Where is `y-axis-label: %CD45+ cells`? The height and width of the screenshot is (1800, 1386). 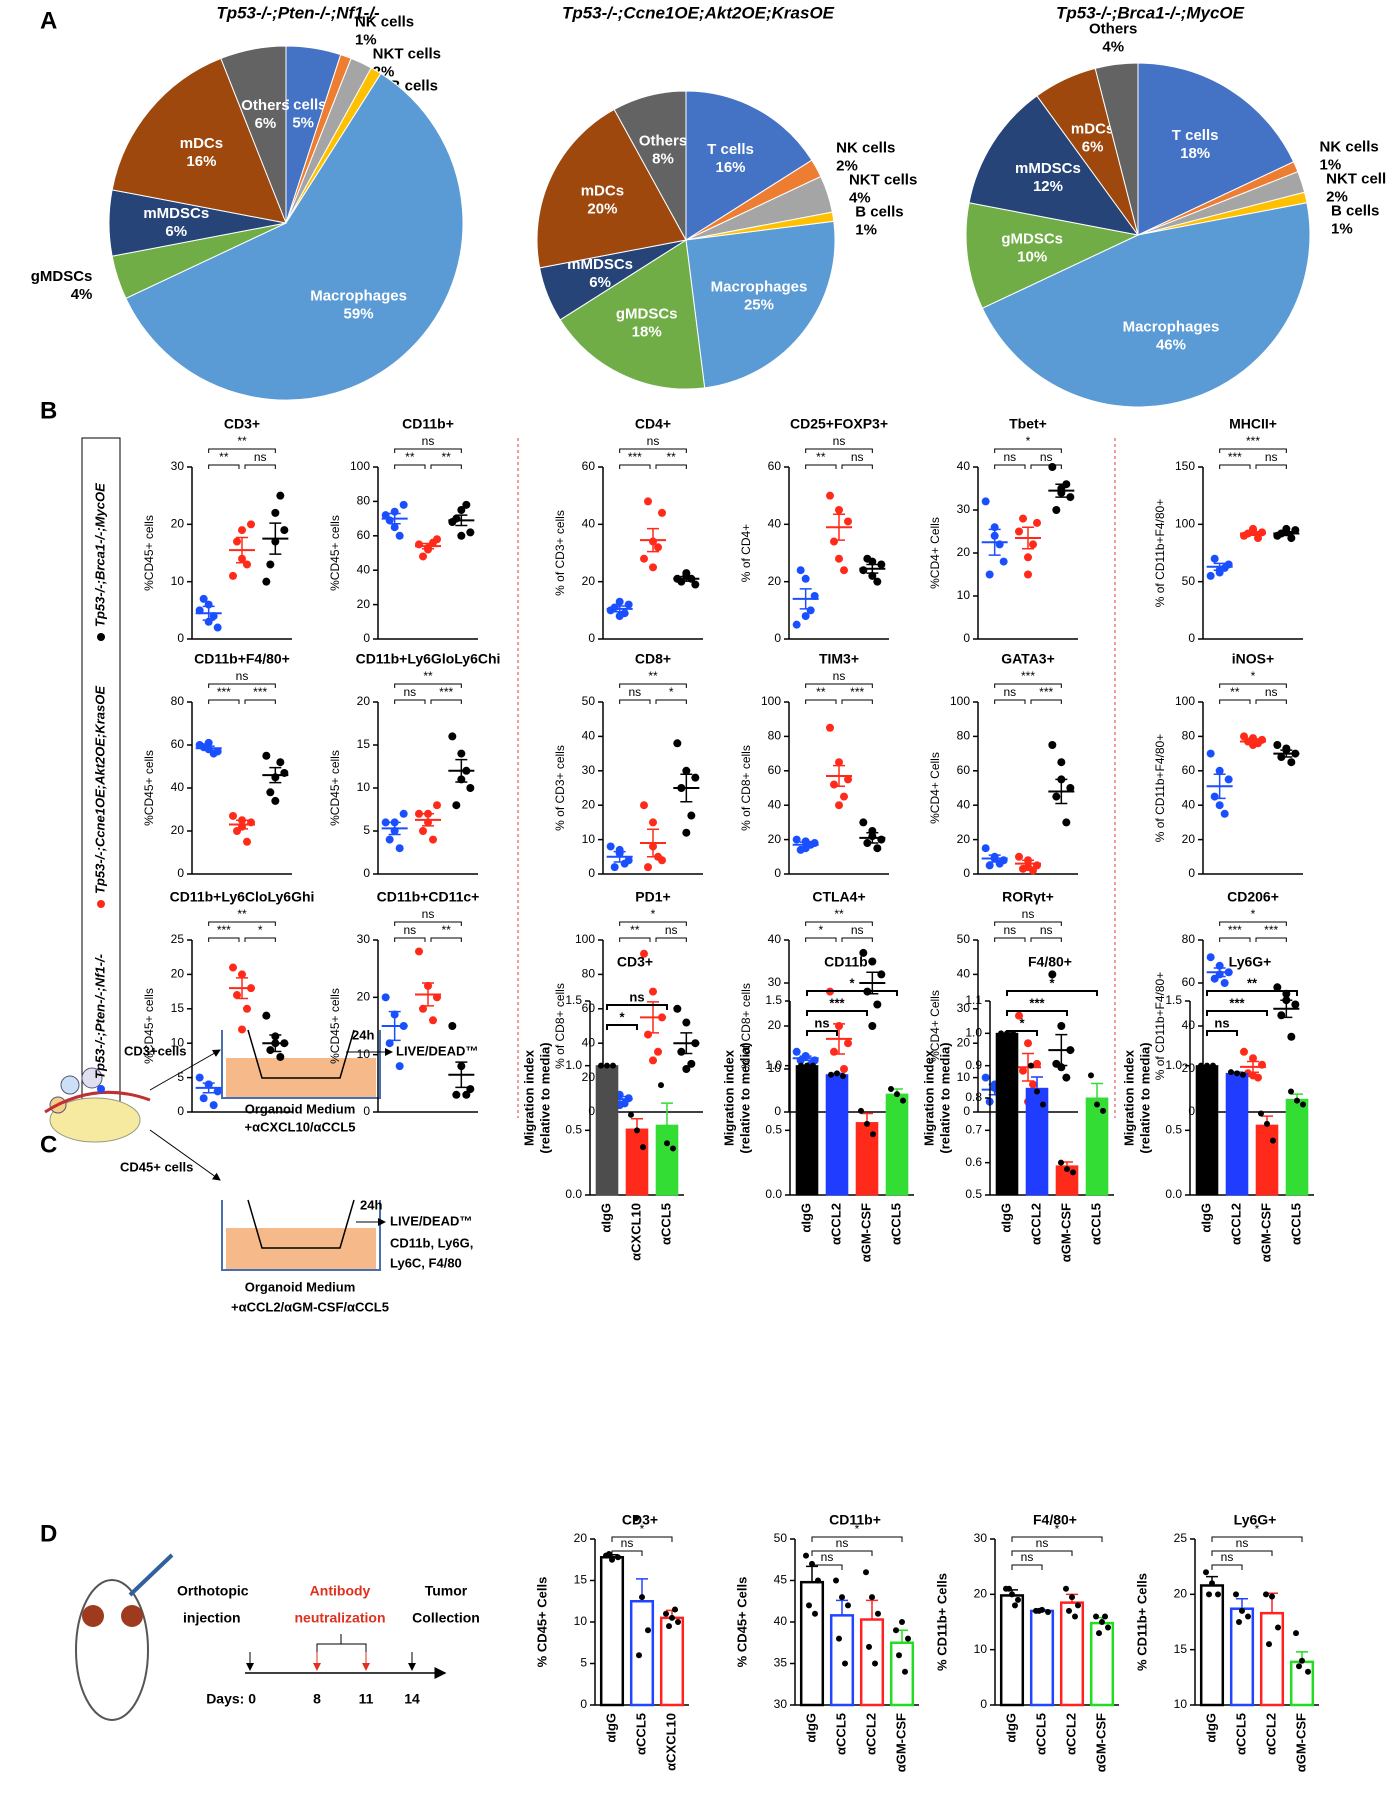 y-axis-label: %CD45+ cells is located at coordinates (335, 1026).